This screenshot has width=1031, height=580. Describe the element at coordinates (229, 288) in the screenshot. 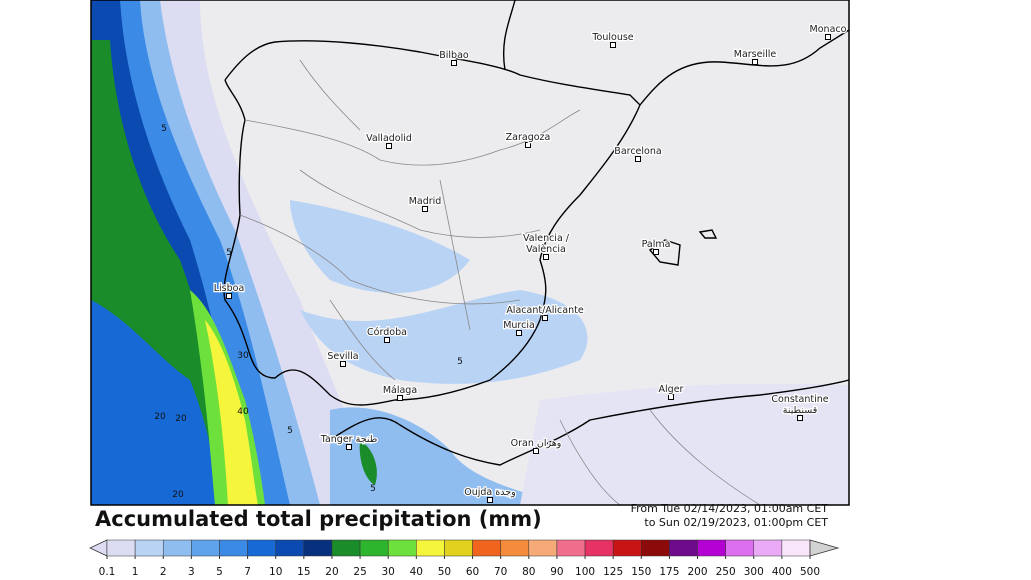

I see `city-label: Lisboa` at that location.